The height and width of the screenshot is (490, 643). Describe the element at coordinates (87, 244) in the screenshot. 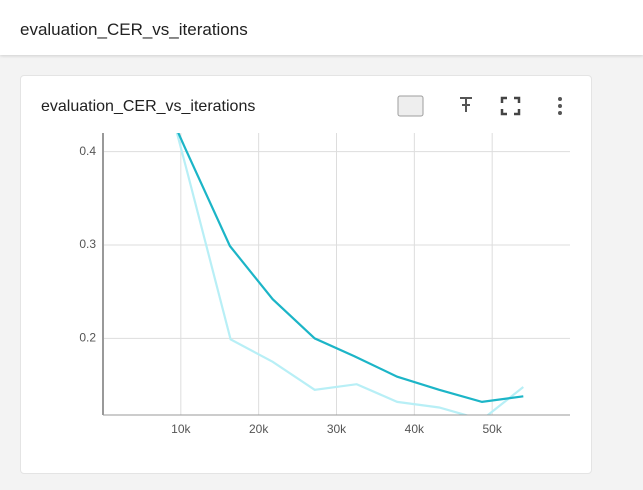

I see `y-tick-label: 0.3` at that location.